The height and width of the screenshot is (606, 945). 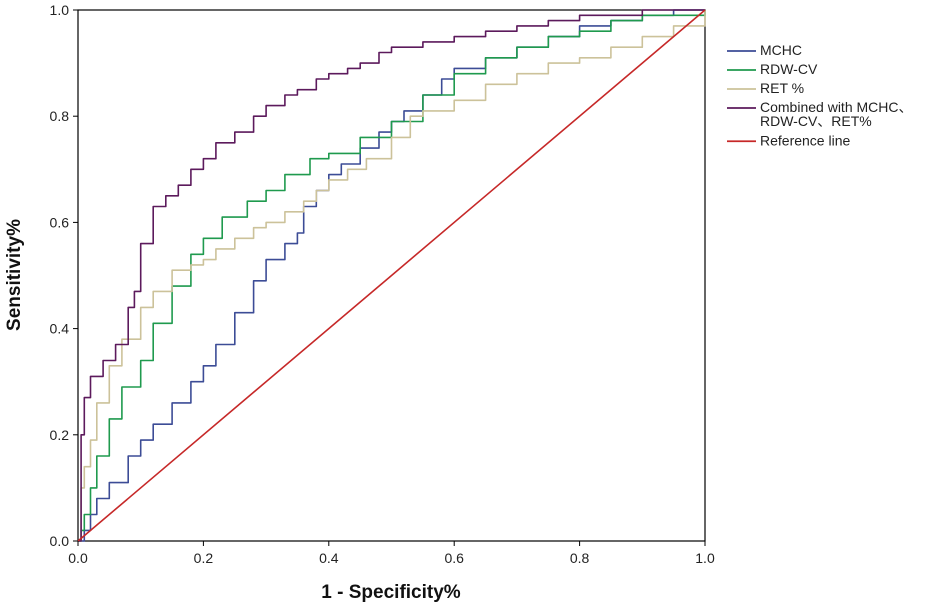 I want to click on y-tick-label: 0.6, so click(x=60, y=222).